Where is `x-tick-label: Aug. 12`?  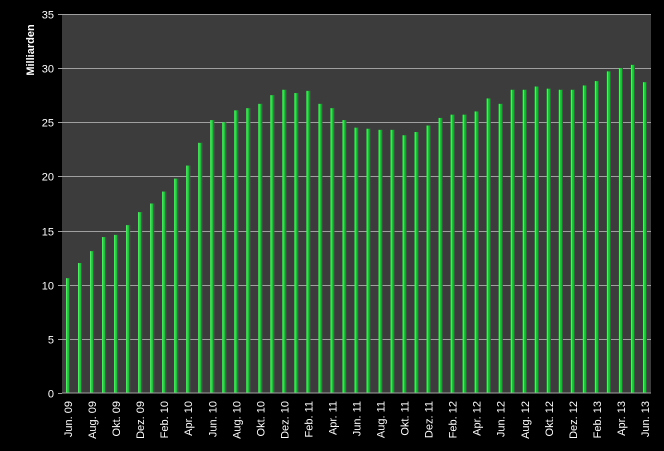 x-tick-label: Aug. 12 is located at coordinates (526, 420).